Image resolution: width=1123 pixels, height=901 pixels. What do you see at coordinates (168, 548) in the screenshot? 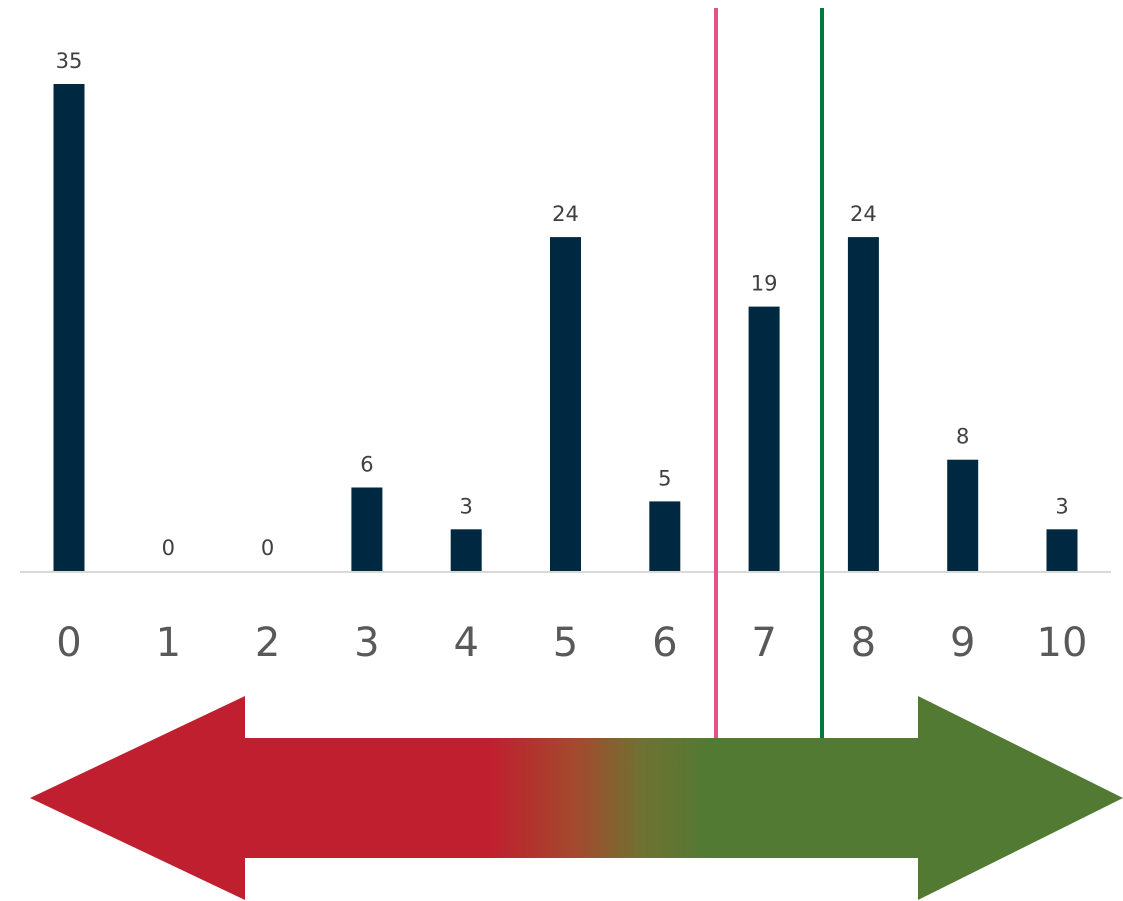
I see `data-label-1: 0` at bounding box center [168, 548].